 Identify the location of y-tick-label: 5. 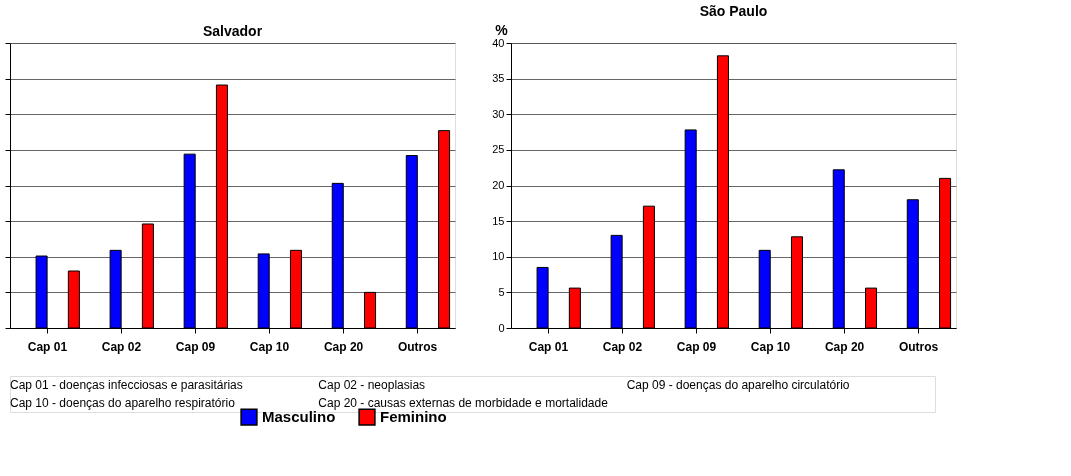
(501, 291).